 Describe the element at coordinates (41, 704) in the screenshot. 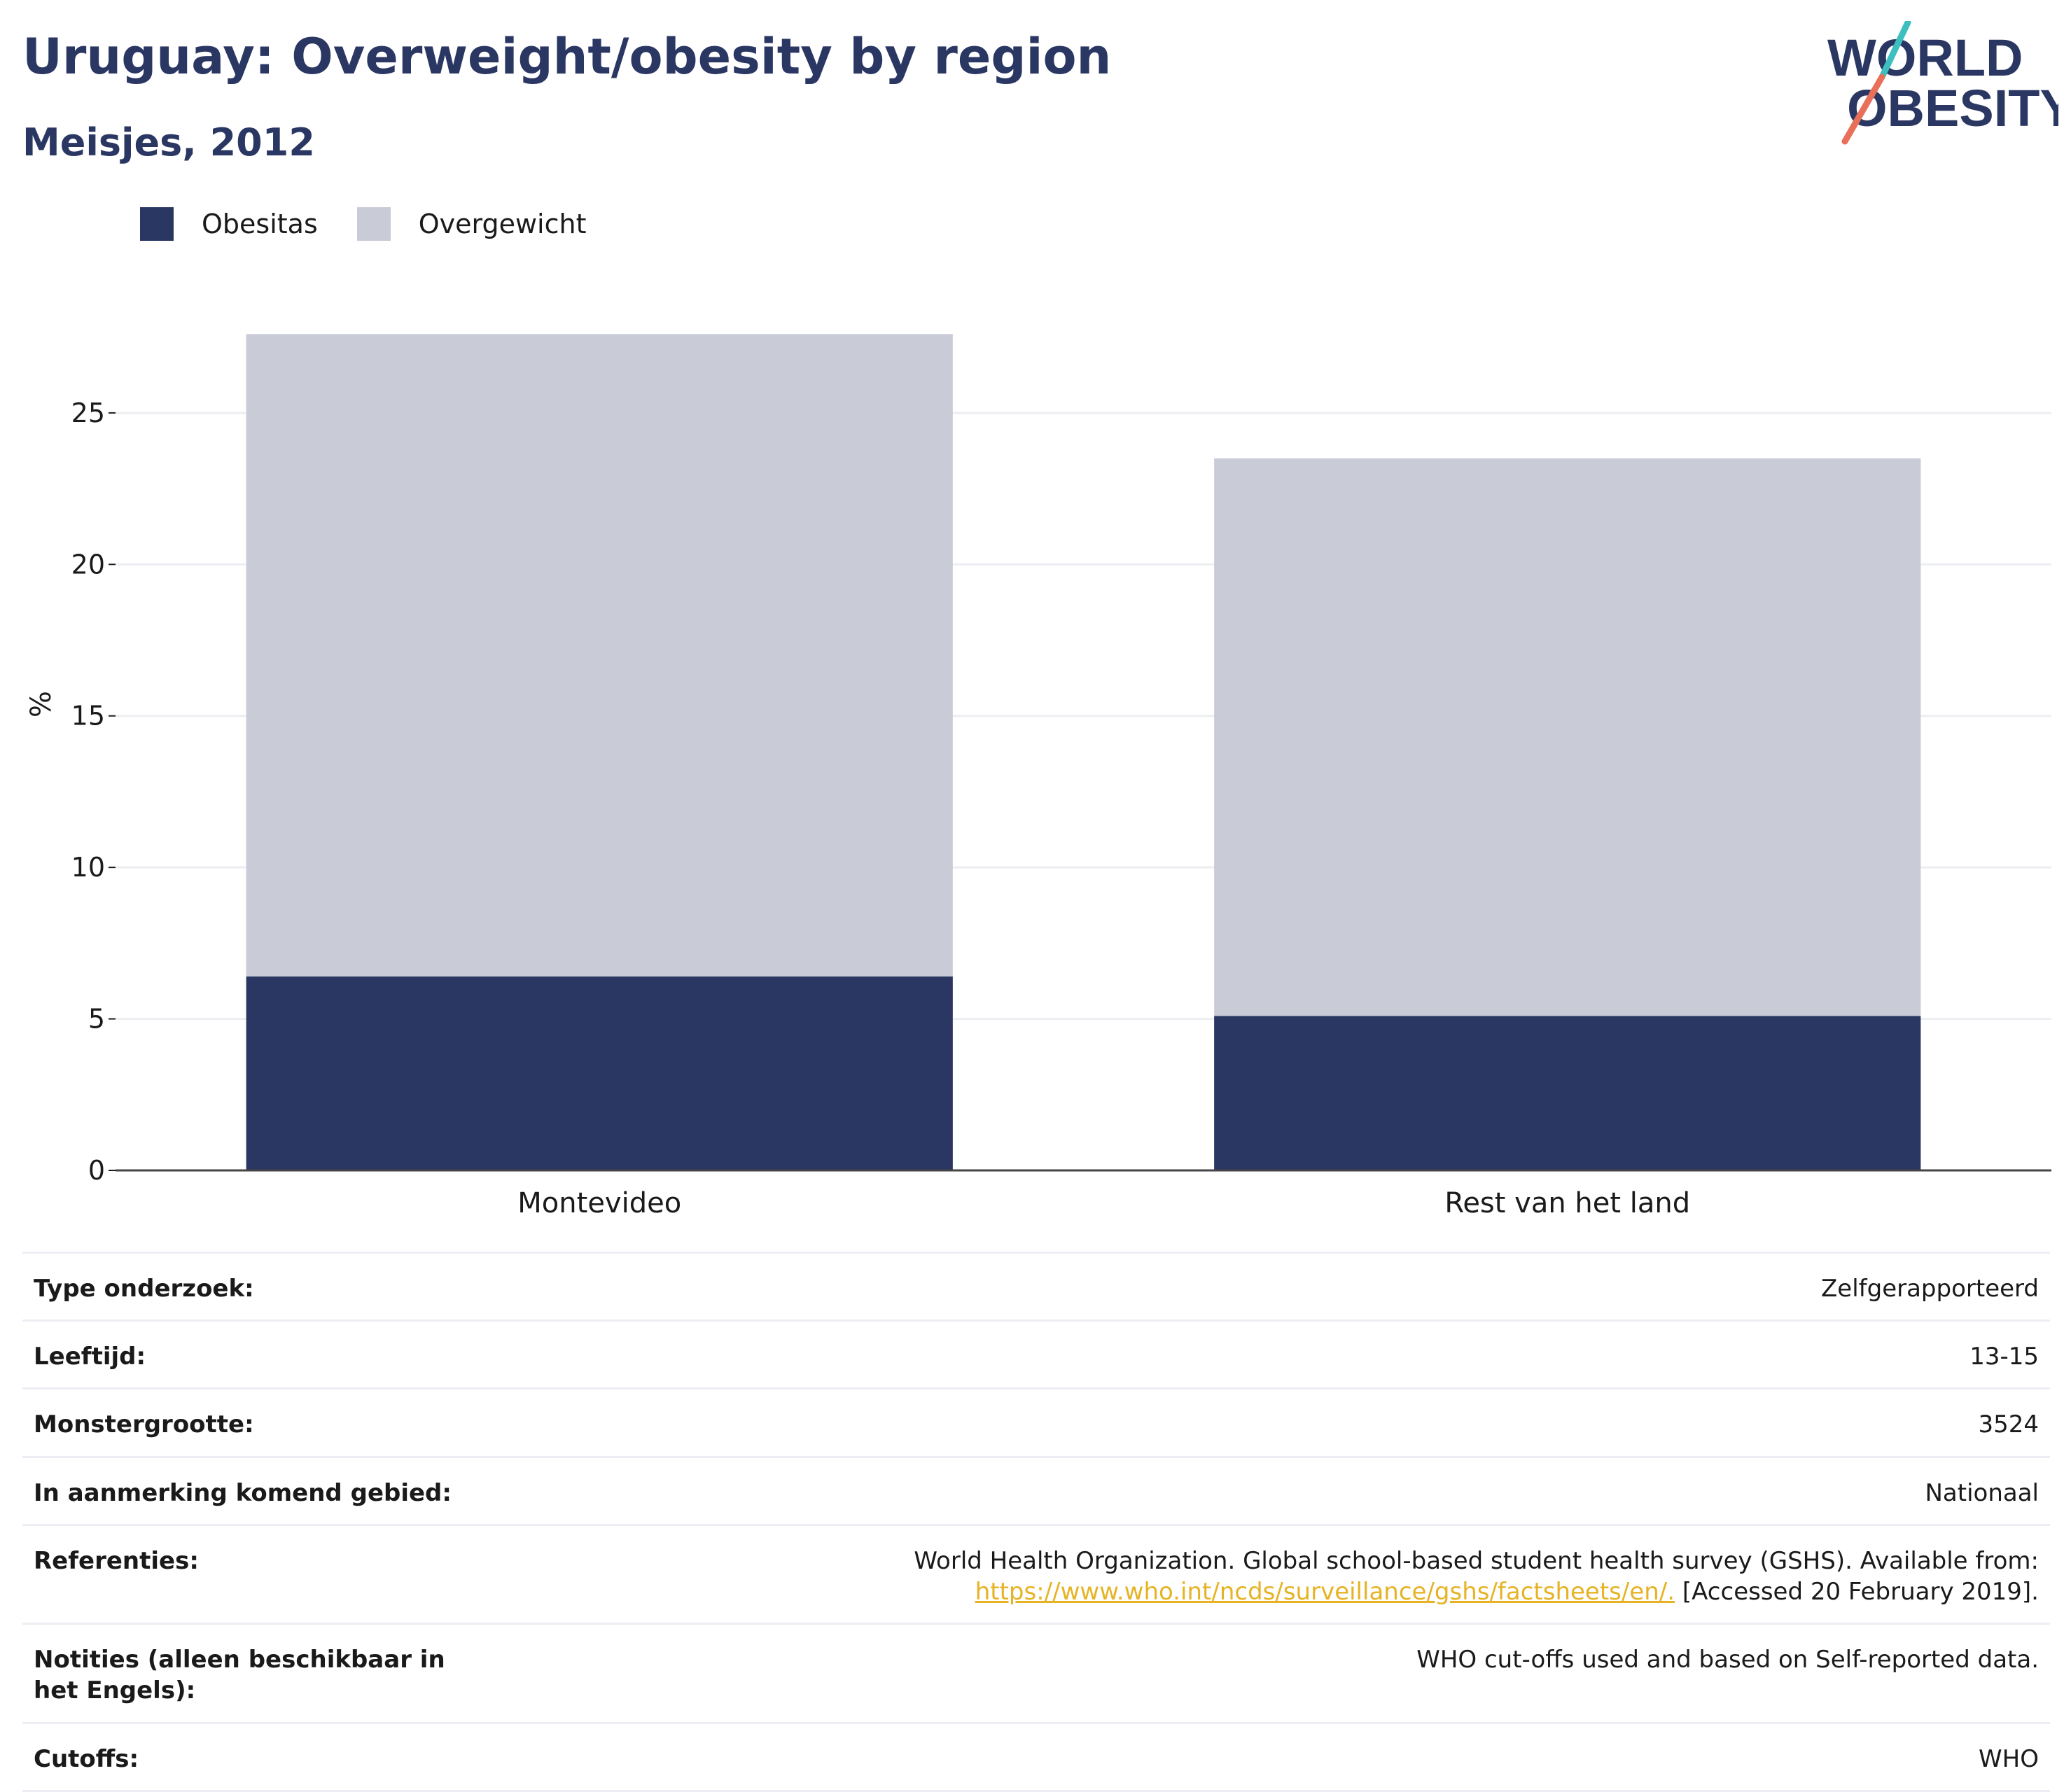

I see `y-axis-label: %` at that location.